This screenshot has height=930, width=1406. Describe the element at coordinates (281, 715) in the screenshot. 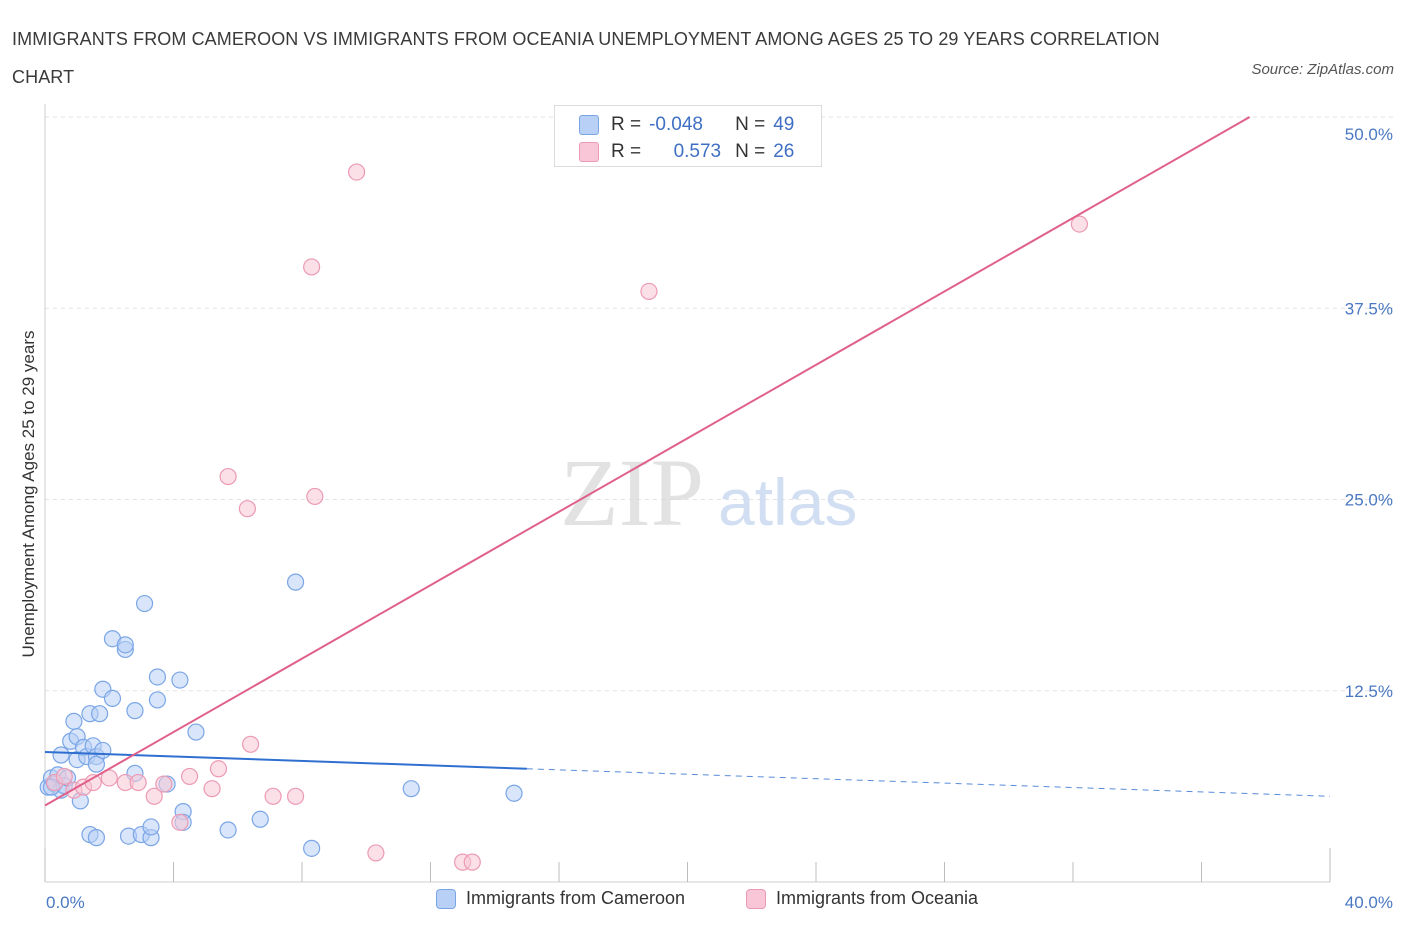

I see `series-cameroon-points` at that location.